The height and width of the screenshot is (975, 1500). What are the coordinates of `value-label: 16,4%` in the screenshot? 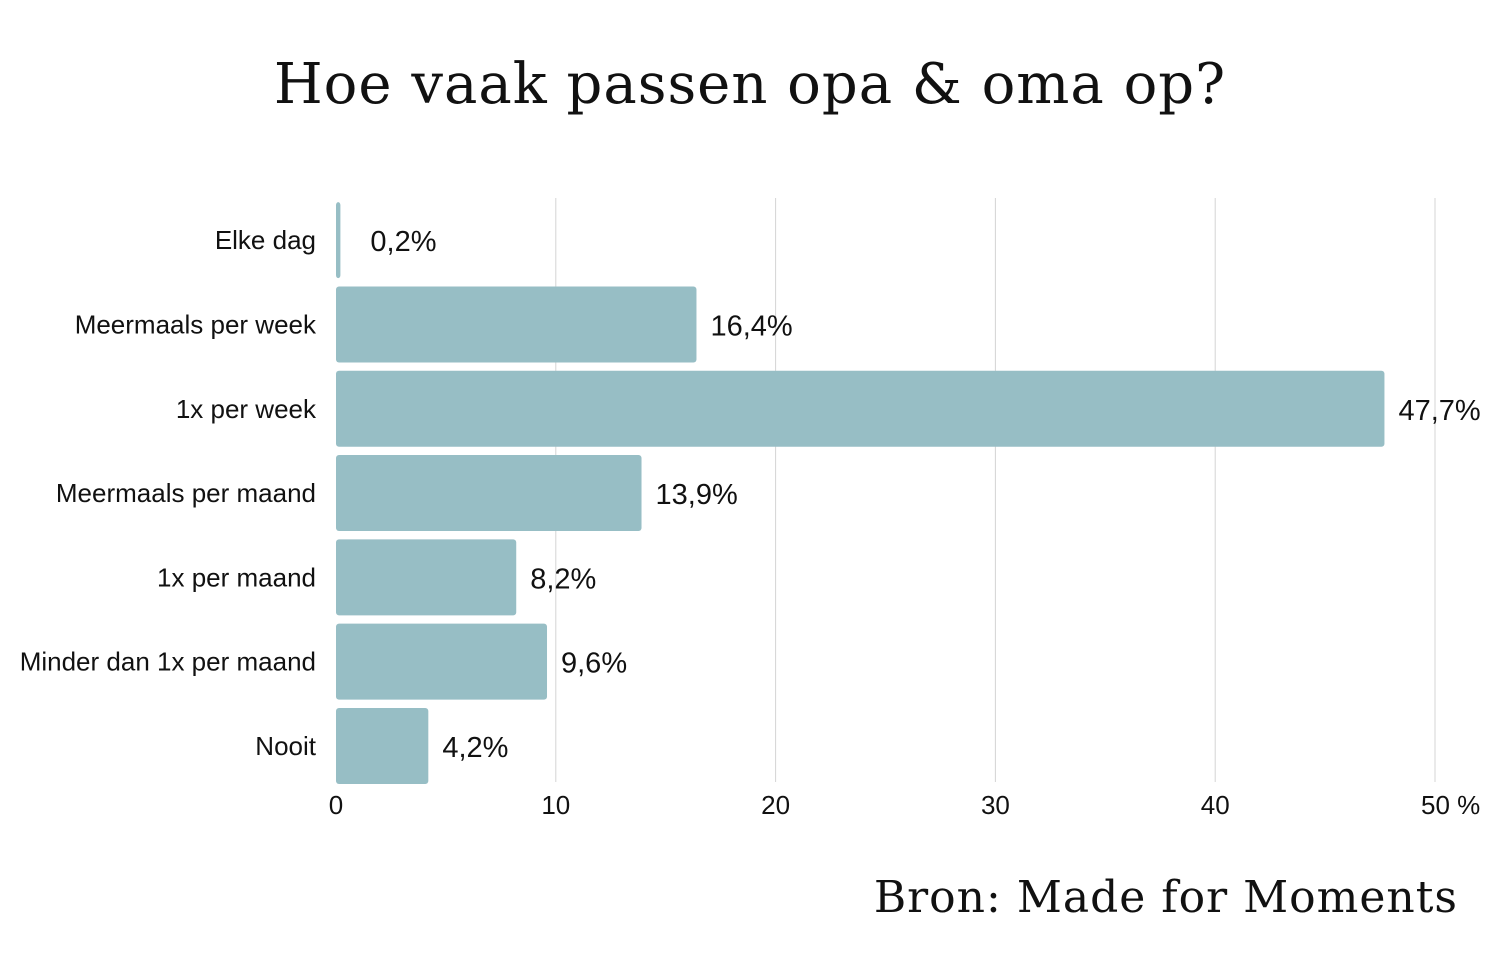 It's located at (751, 326).